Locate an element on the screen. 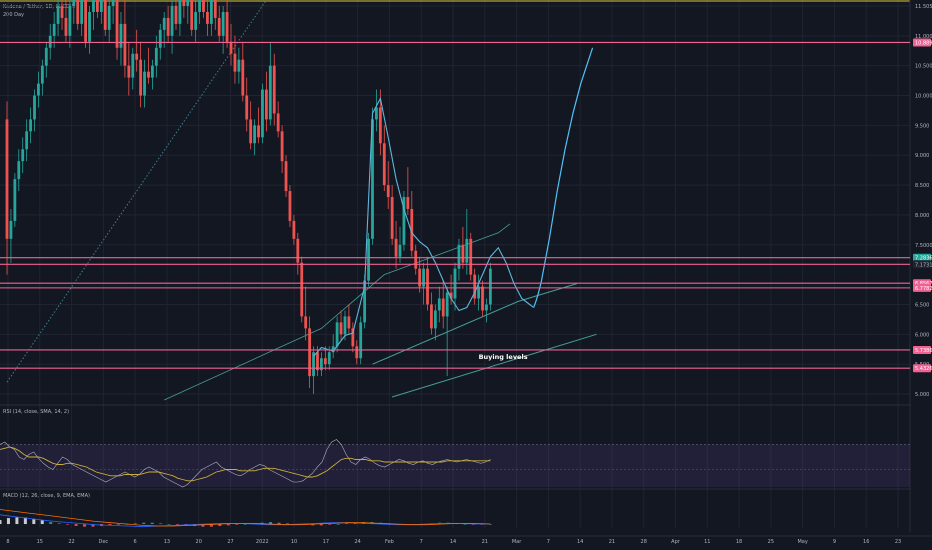 This screenshot has height=550, width=932. time-tick-label: Feb is located at coordinates (389, 542).